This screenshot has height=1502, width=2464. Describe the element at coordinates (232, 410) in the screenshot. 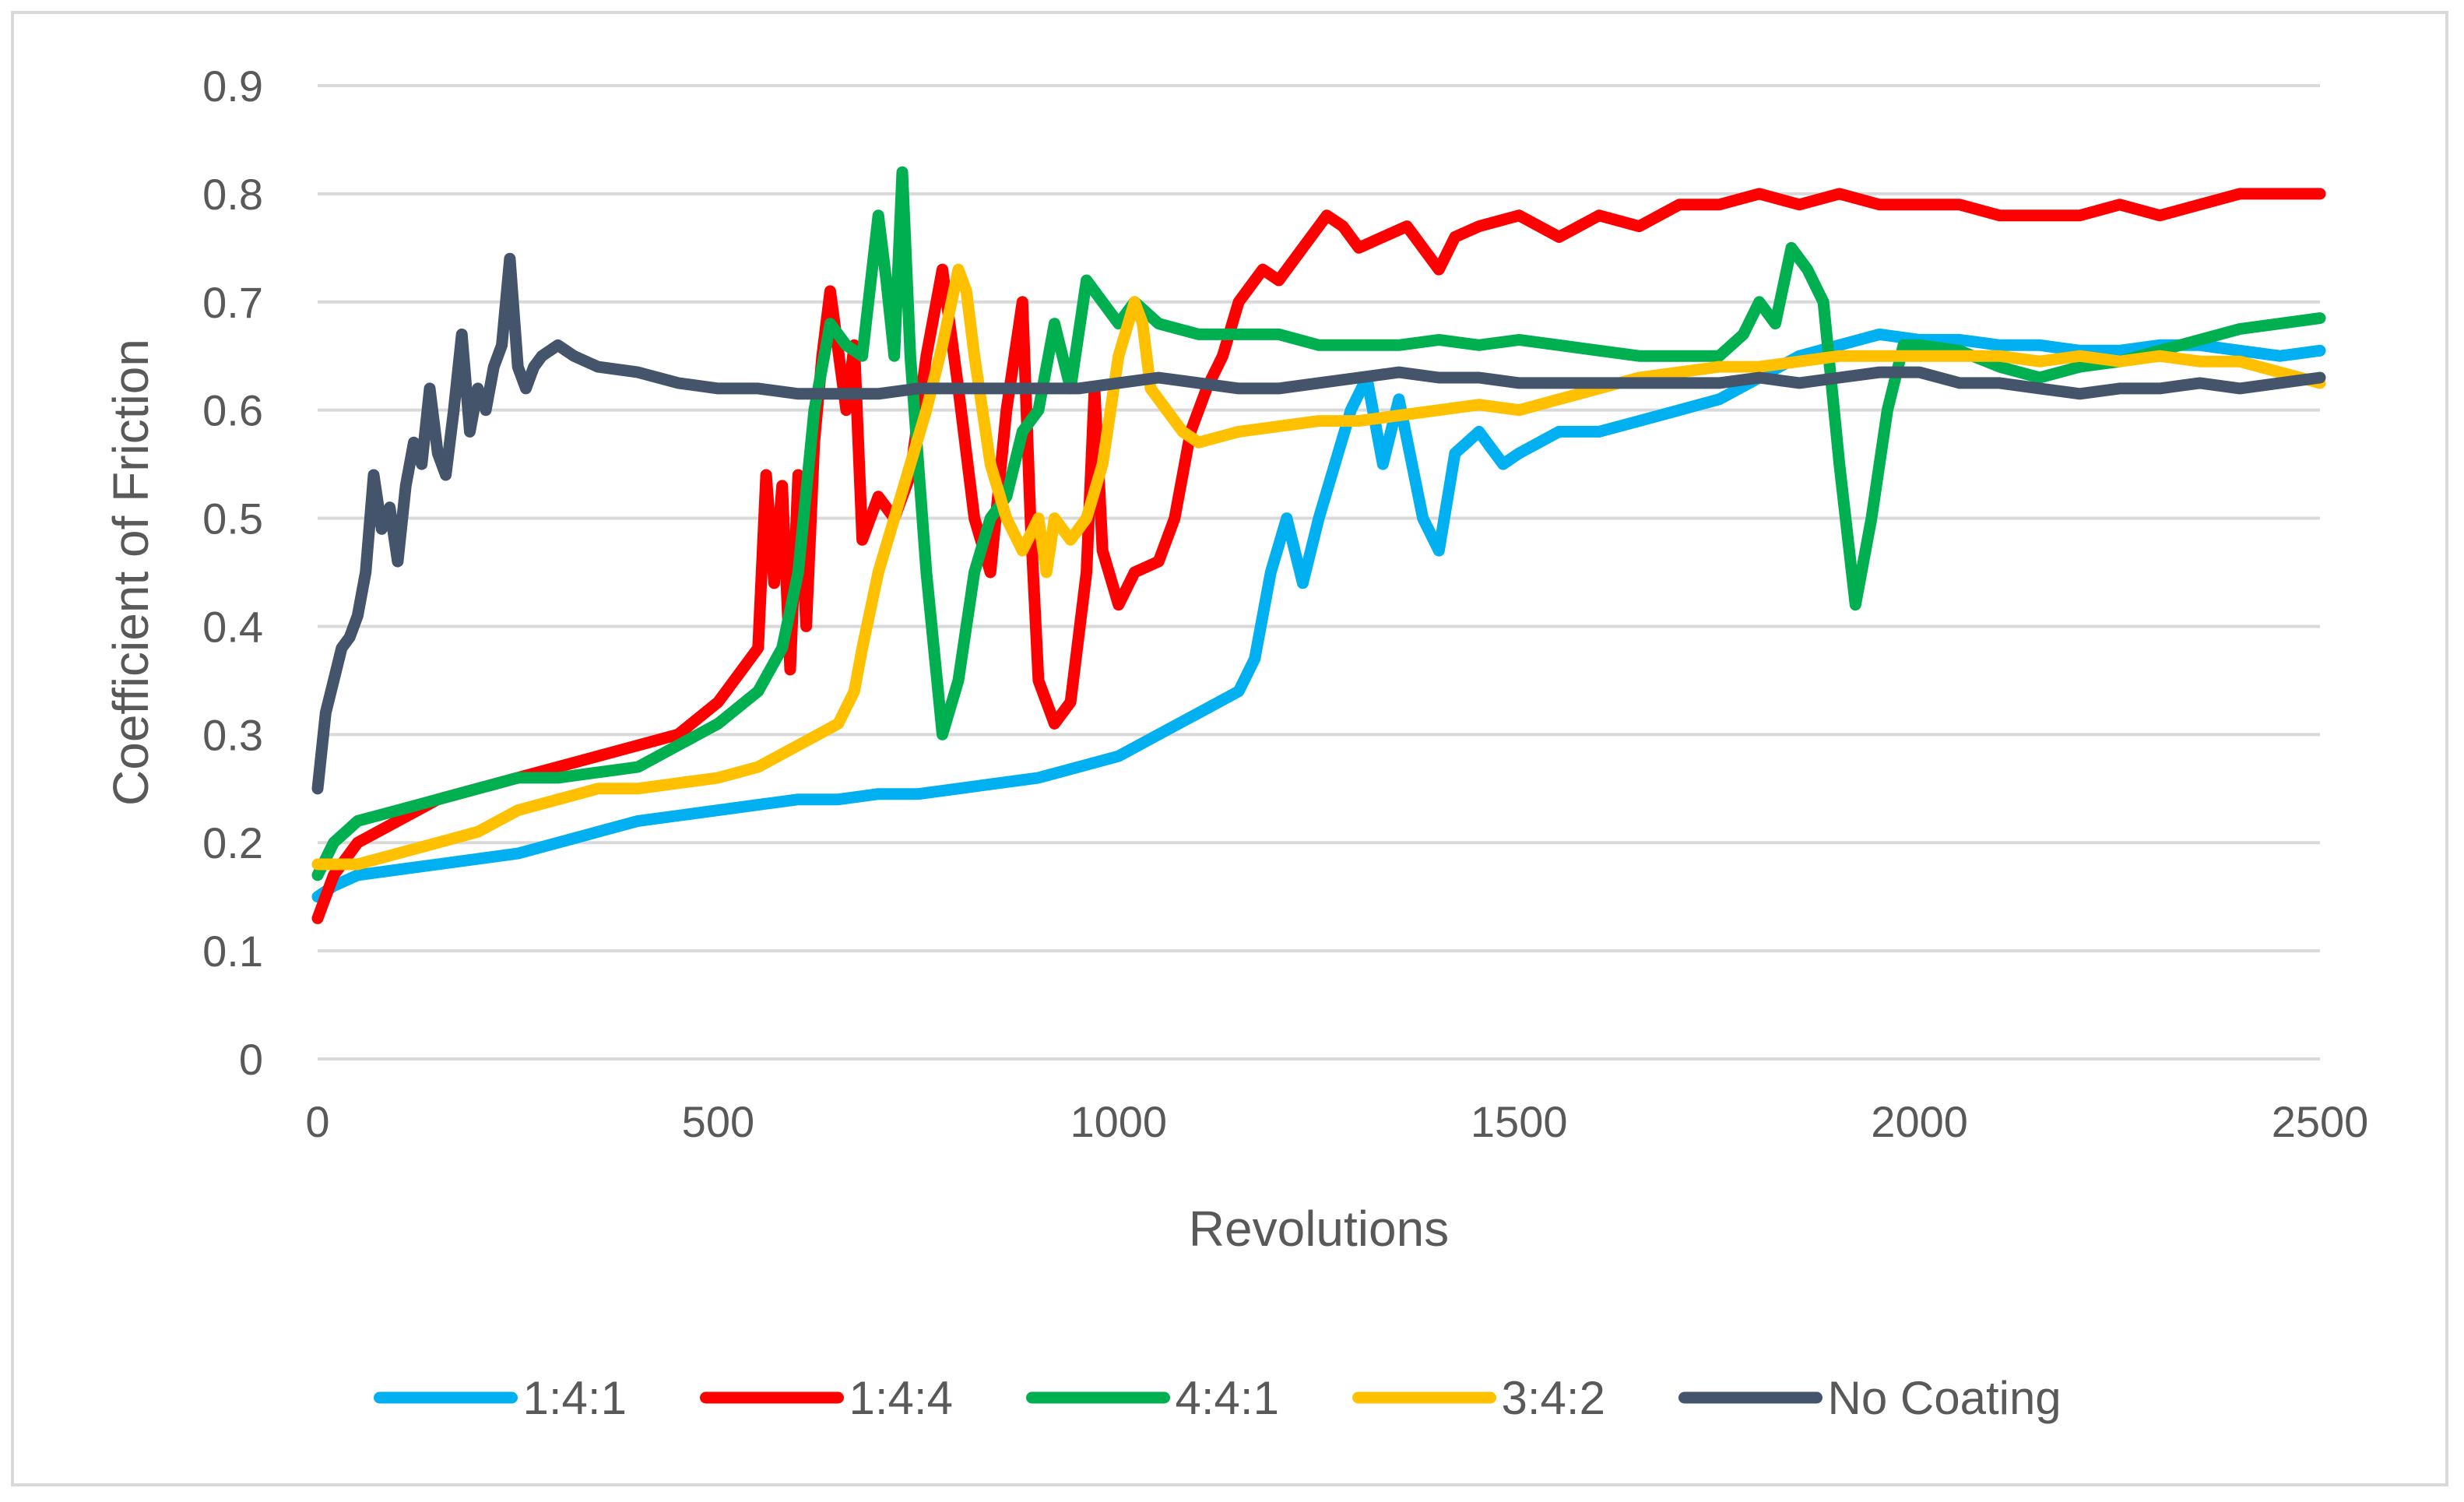

I see `y-tick-label: 0.6` at that location.